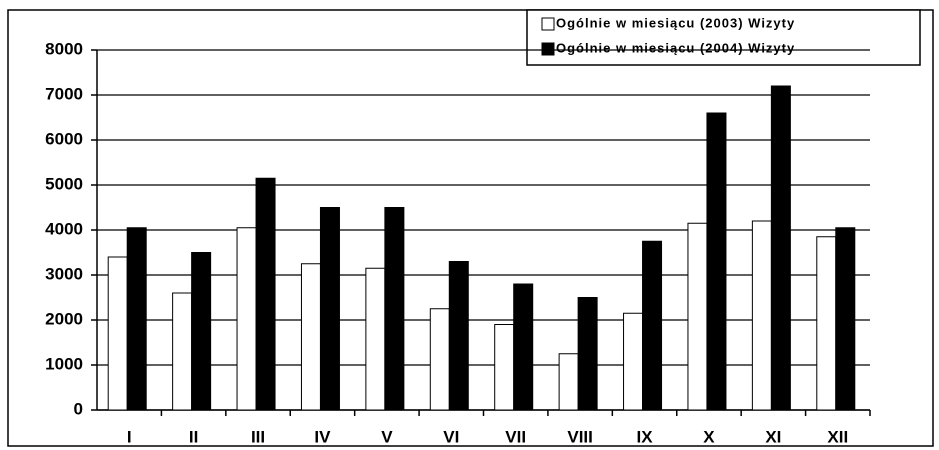  What do you see at coordinates (709, 436) in the screenshot?
I see `x-tick-label: X` at bounding box center [709, 436].